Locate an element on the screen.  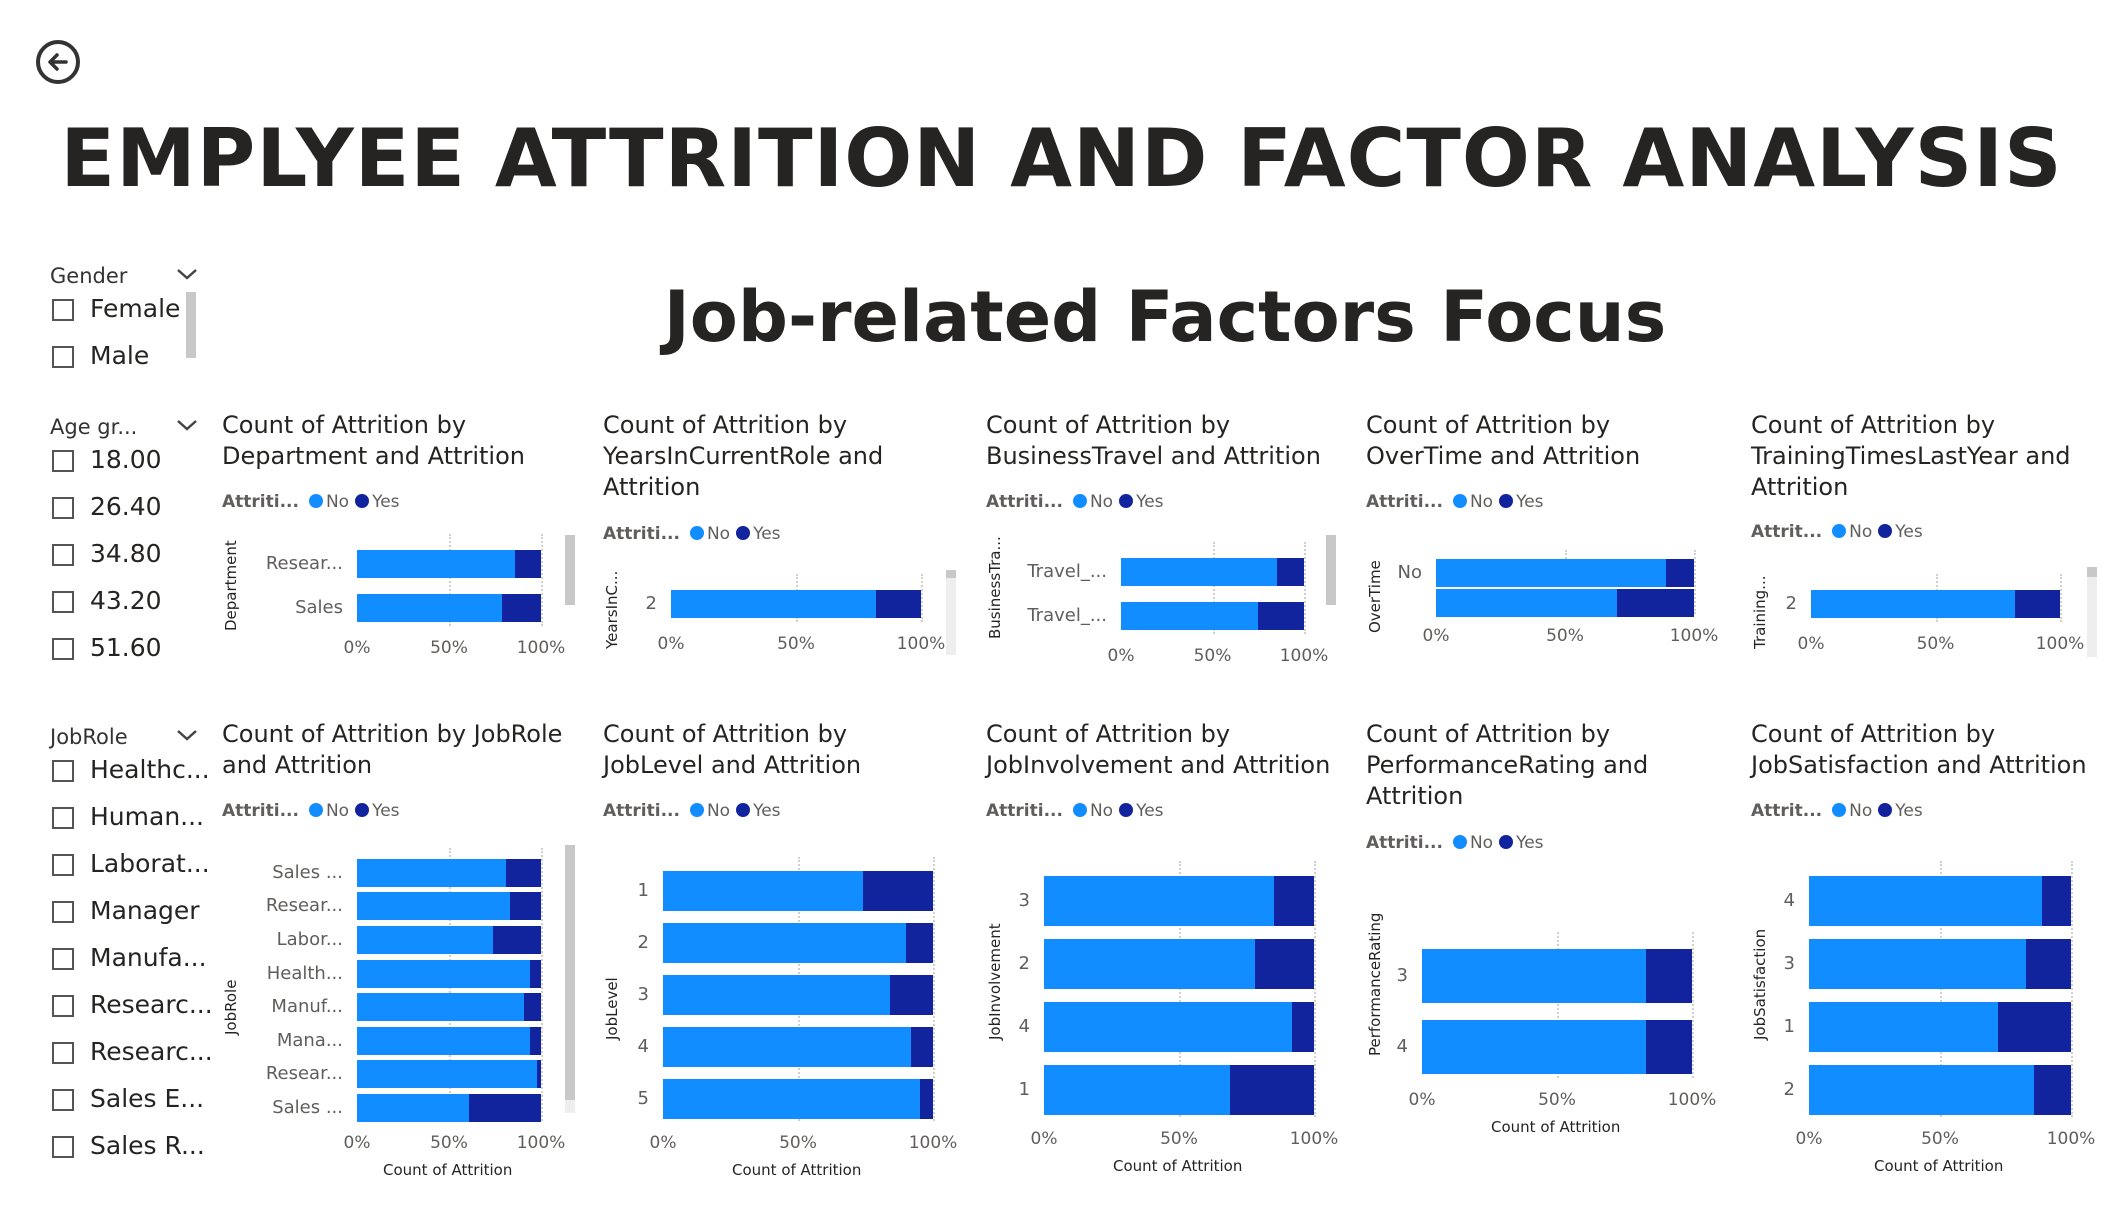
slicer-option: 26.40 is located at coordinates (125, 515).